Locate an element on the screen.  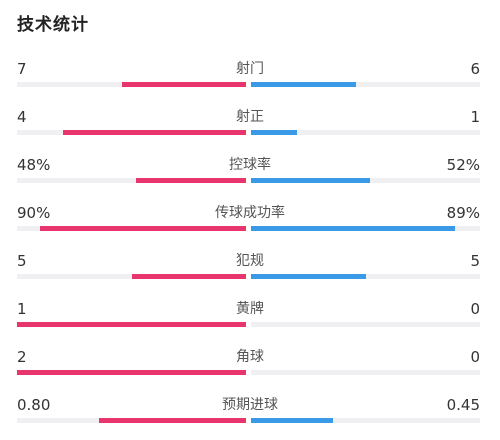
stat-row-expected-goals: 0.80 预期进球 0.45 is located at coordinates (250, 416).